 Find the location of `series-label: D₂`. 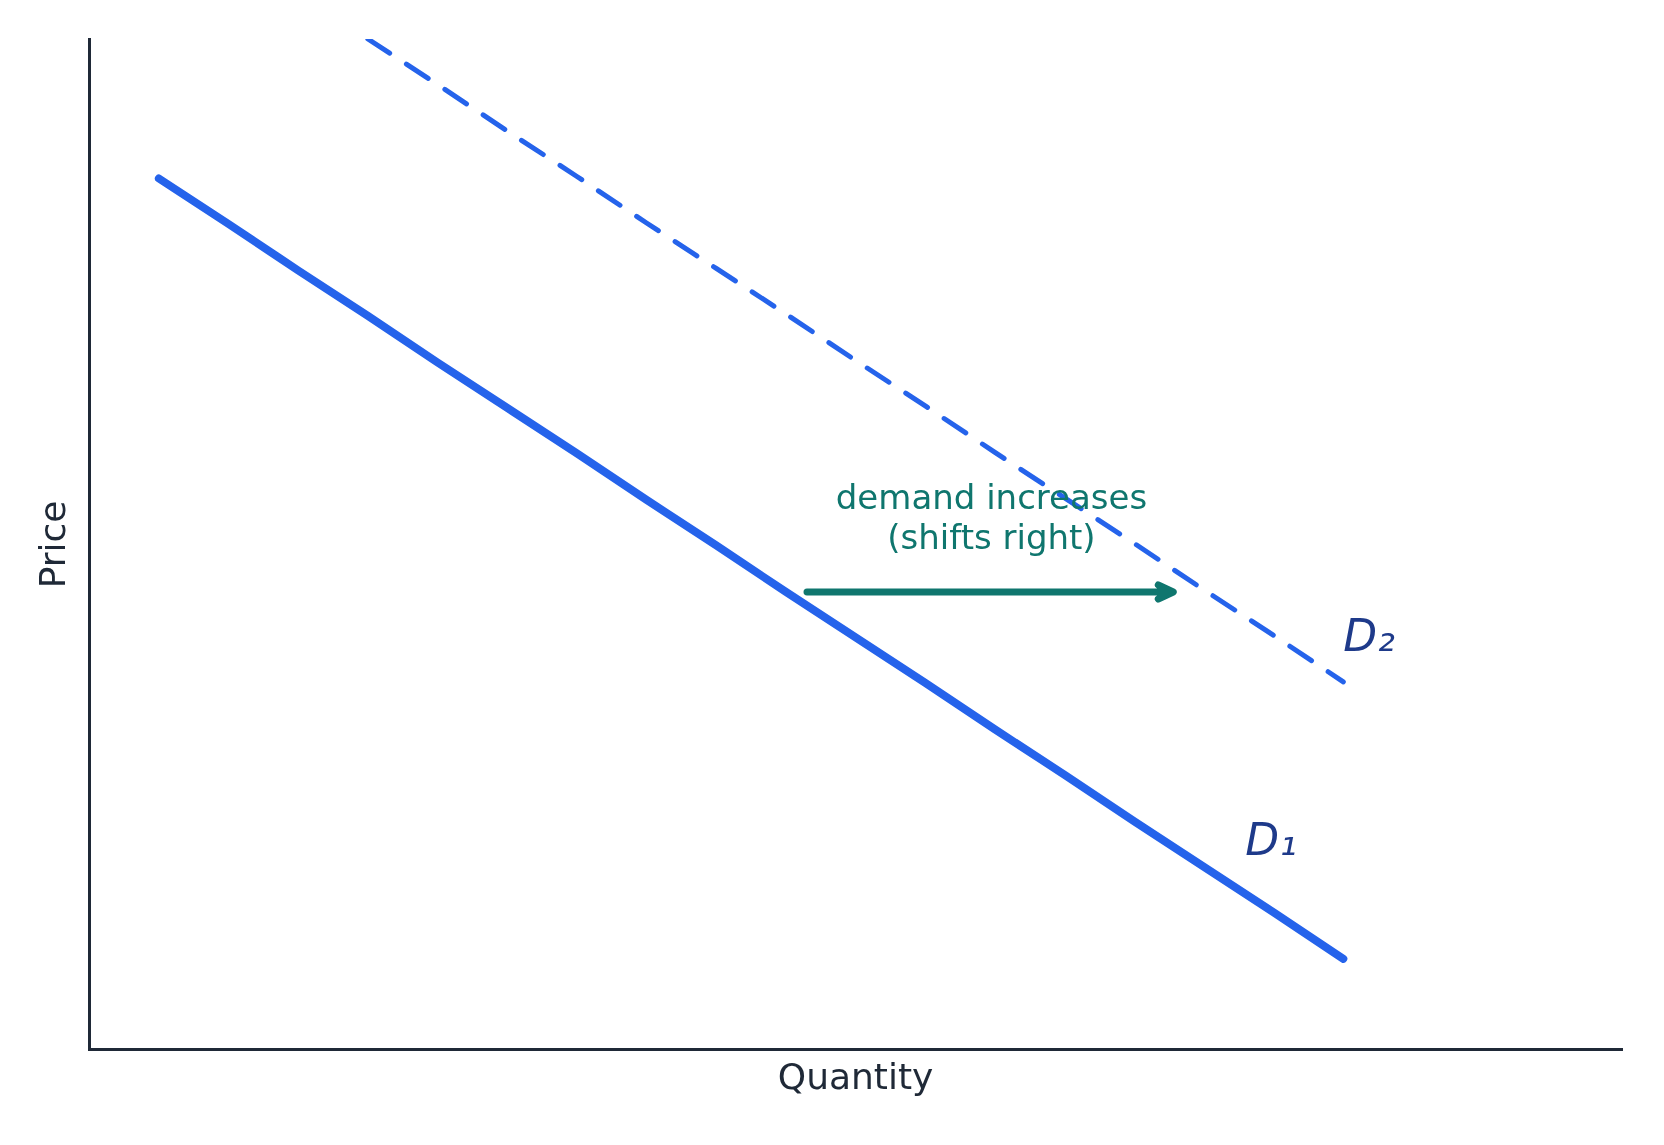

series-label: D₂ is located at coordinates (1369, 636).